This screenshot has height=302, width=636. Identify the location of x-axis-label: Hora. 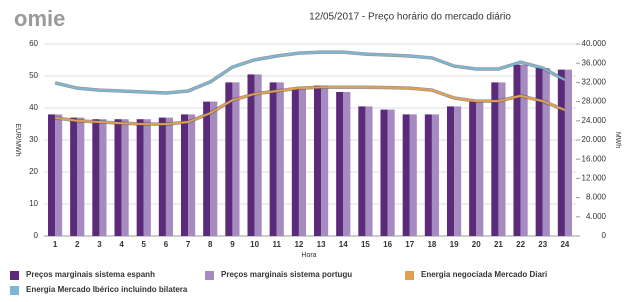
(308, 255).